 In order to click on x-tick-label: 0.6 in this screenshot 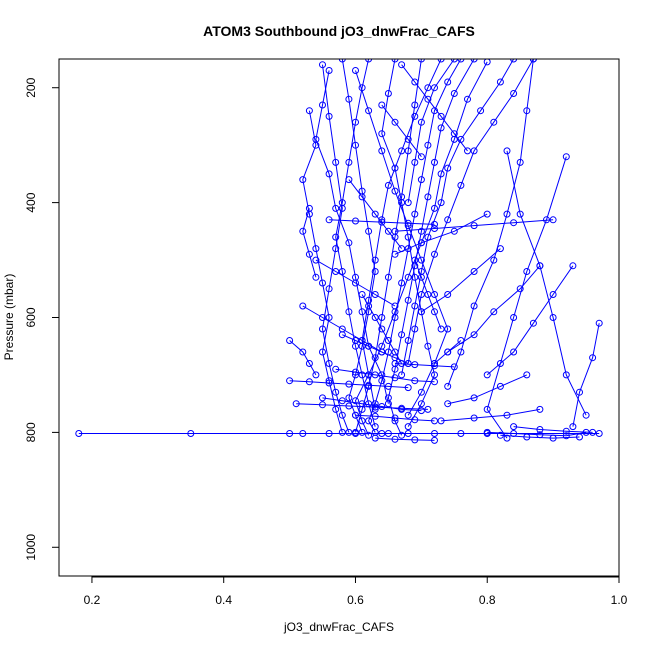, I will do `click(355, 600)`.